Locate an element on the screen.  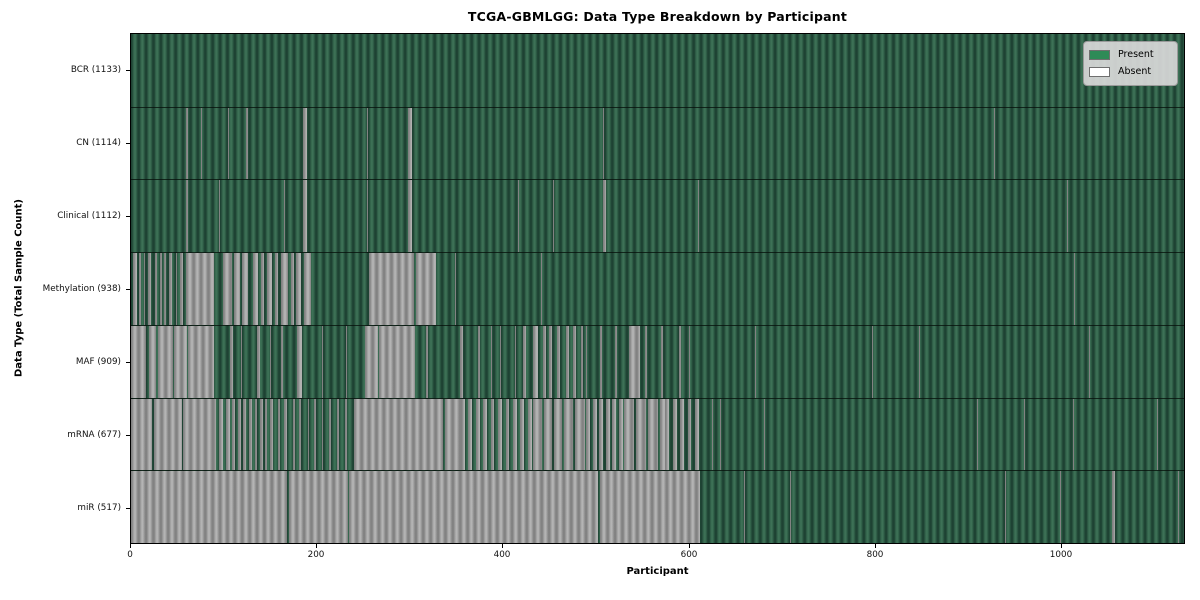
row-mir is located at coordinates (657, 506).